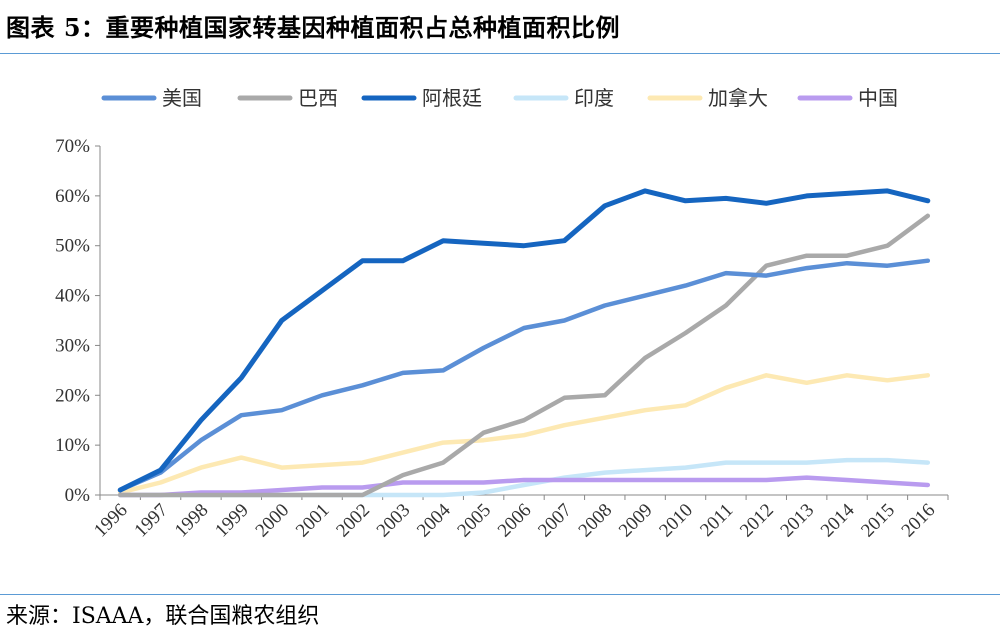  Describe the element at coordinates (452, 98) in the screenshot. I see `legend-label: 阿根廷` at that location.